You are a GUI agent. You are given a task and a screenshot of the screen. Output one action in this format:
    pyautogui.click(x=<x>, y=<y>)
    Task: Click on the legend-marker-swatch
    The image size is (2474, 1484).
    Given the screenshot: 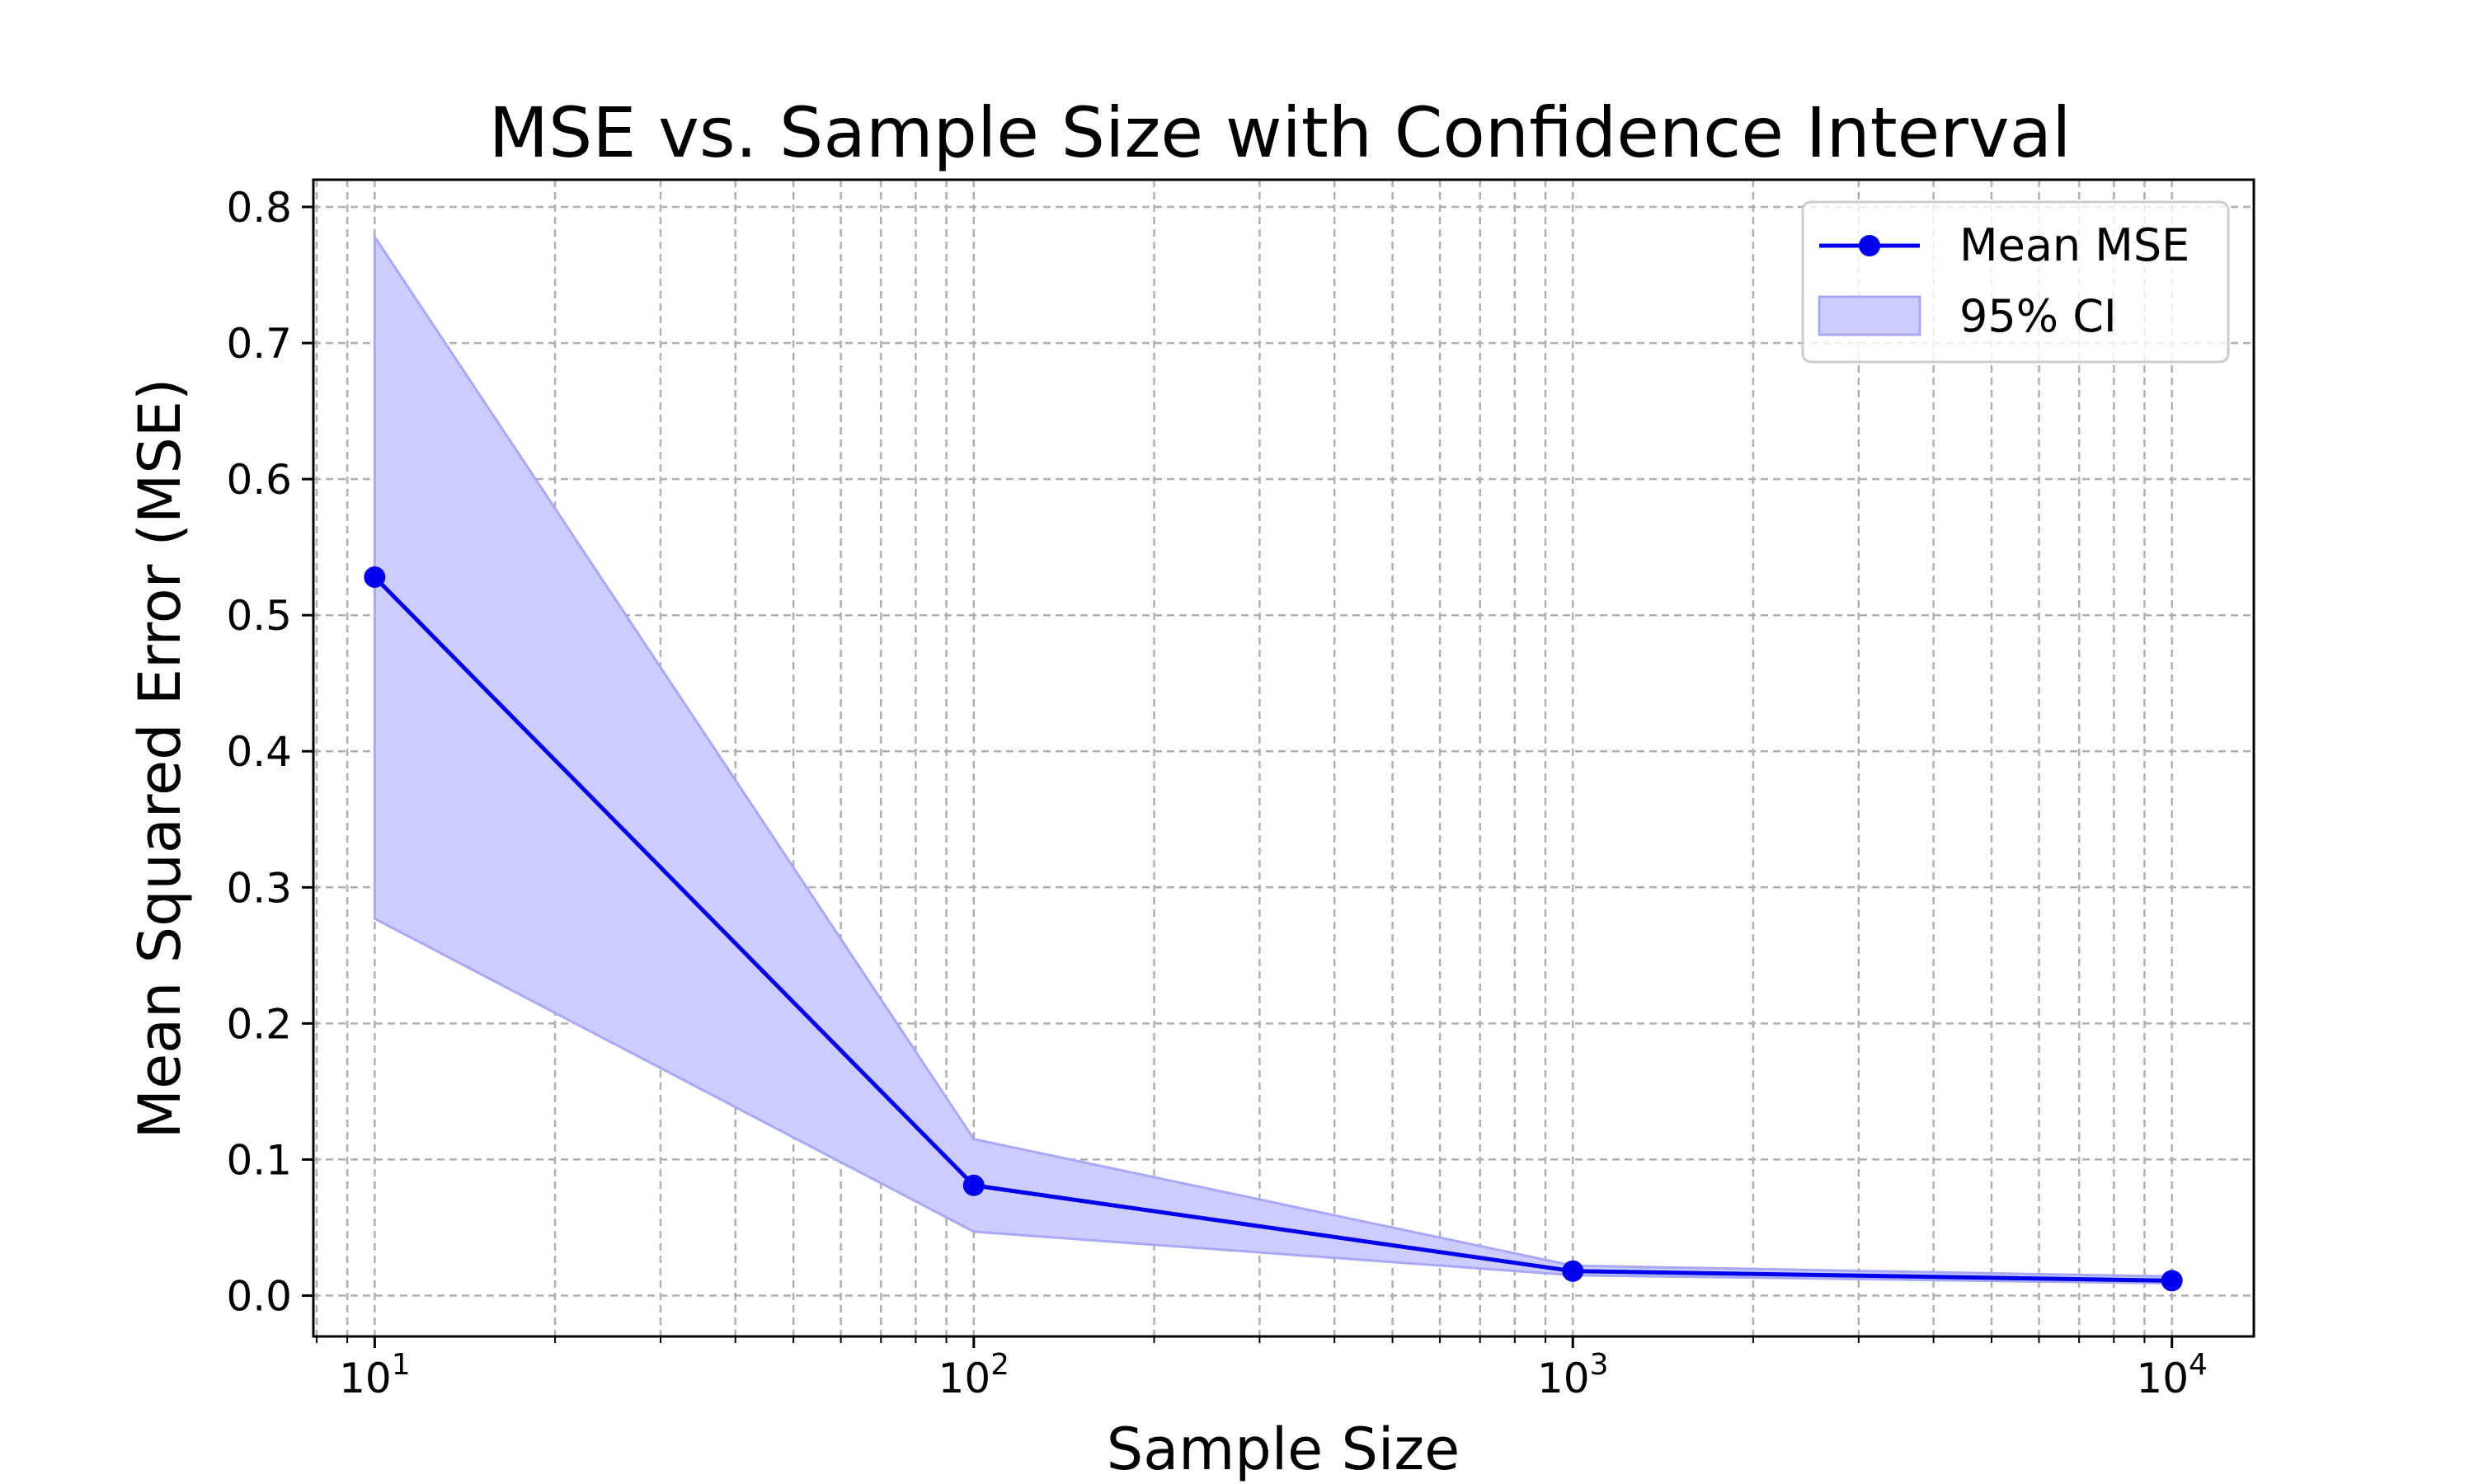 What is the action you would take?
    pyautogui.click(x=1869, y=245)
    